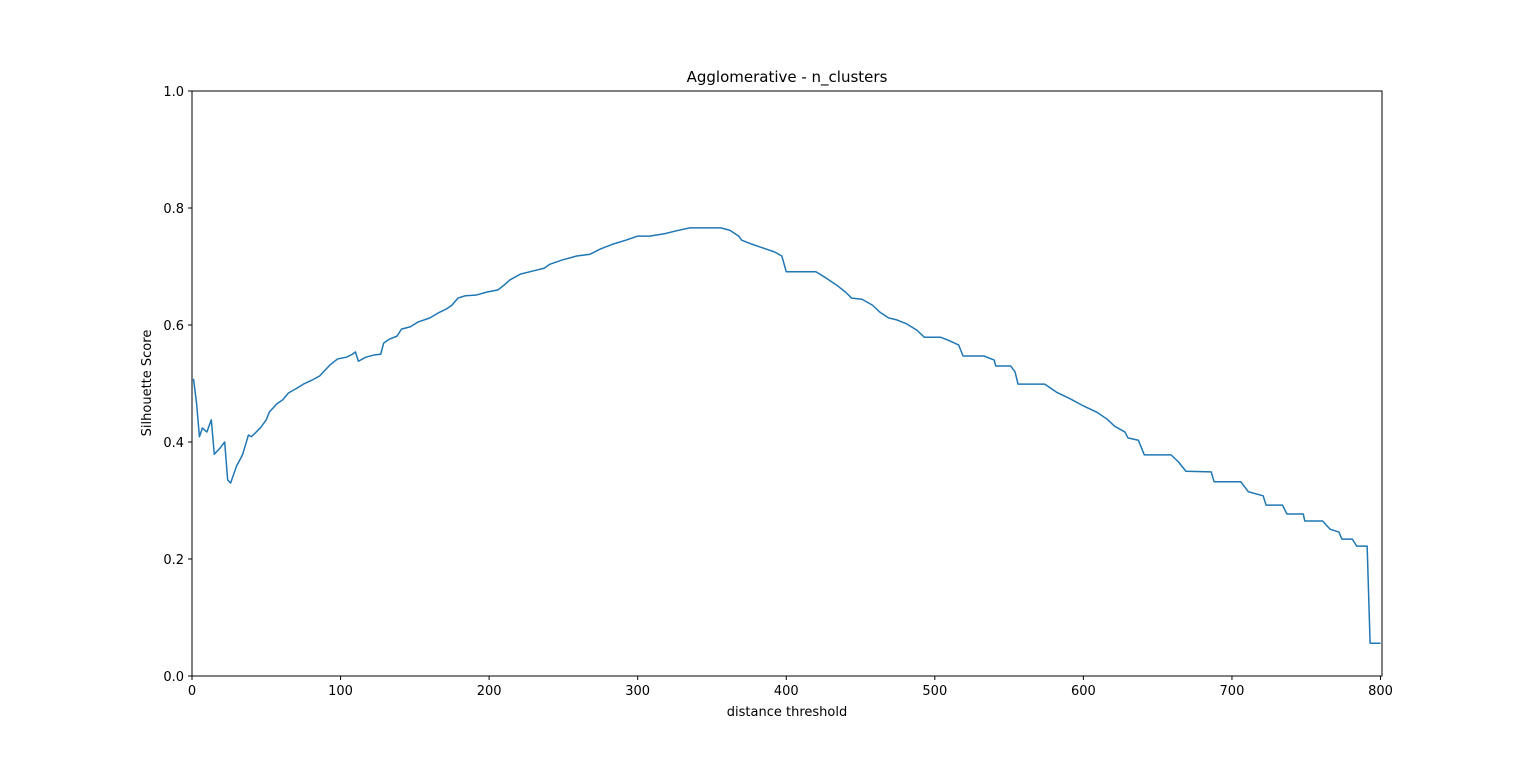  What do you see at coordinates (934, 691) in the screenshot?
I see `x-tick-label: 500` at bounding box center [934, 691].